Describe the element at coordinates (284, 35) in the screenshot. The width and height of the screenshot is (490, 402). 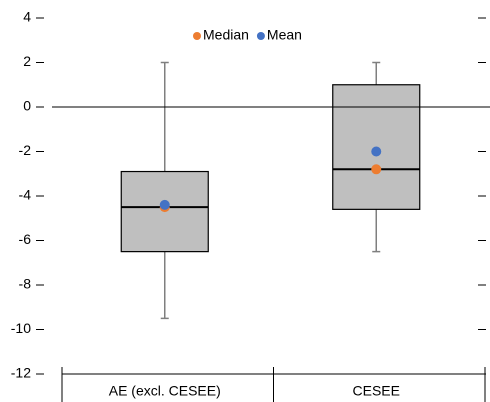
I see `legend-label: Mean` at that location.